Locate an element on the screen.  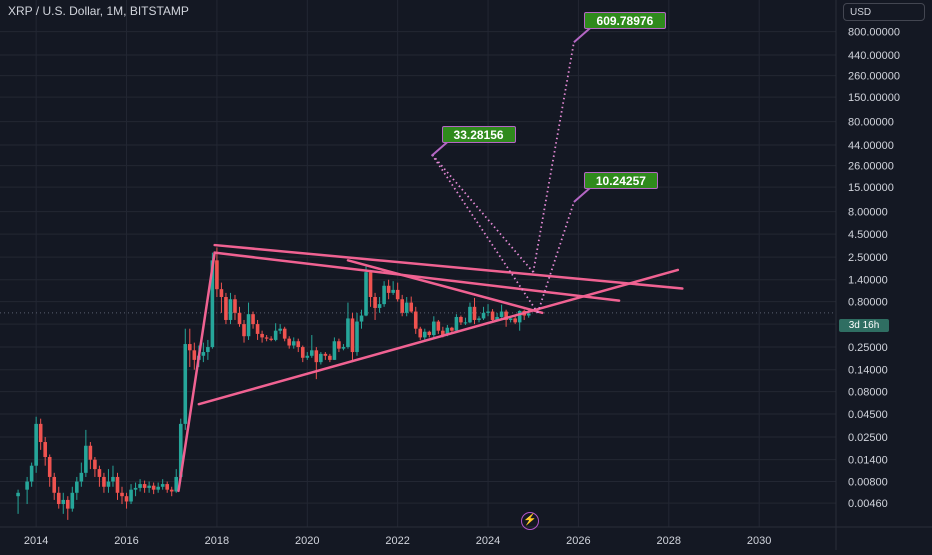
price-callout: 33.28156 is located at coordinates (478, 134).